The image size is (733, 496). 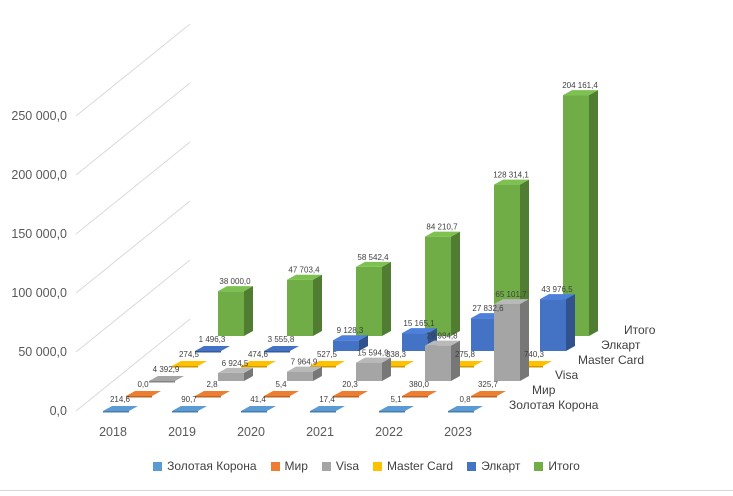 I want to click on x-tick-label: 2019, so click(x=182, y=432).